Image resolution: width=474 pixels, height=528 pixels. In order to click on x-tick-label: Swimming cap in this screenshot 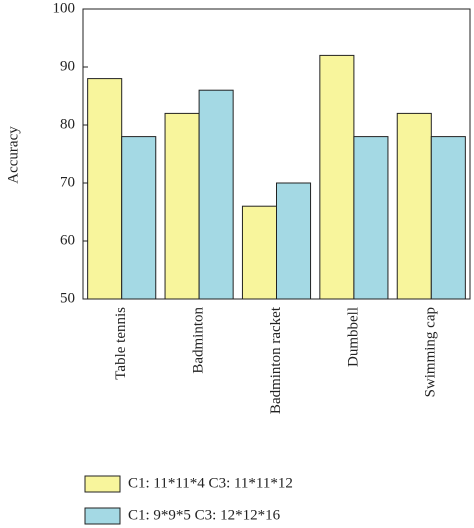, I will do `click(431, 352)`.